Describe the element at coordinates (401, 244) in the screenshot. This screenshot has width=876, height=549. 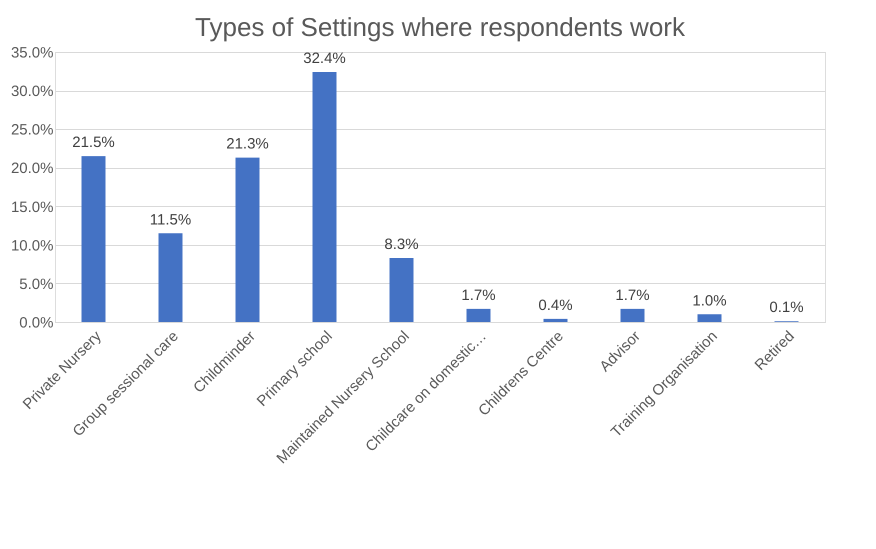
I see `data-label: 8.3%` at that location.